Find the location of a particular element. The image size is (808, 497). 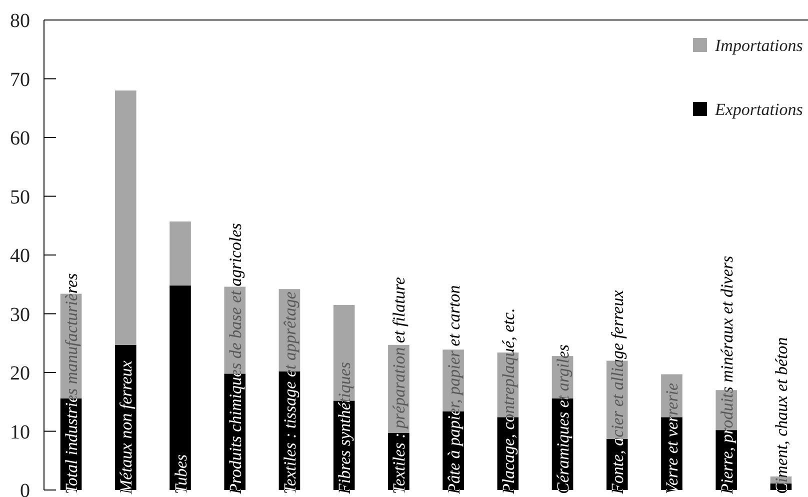

y-tick-label: 70 is located at coordinates (20, 79).